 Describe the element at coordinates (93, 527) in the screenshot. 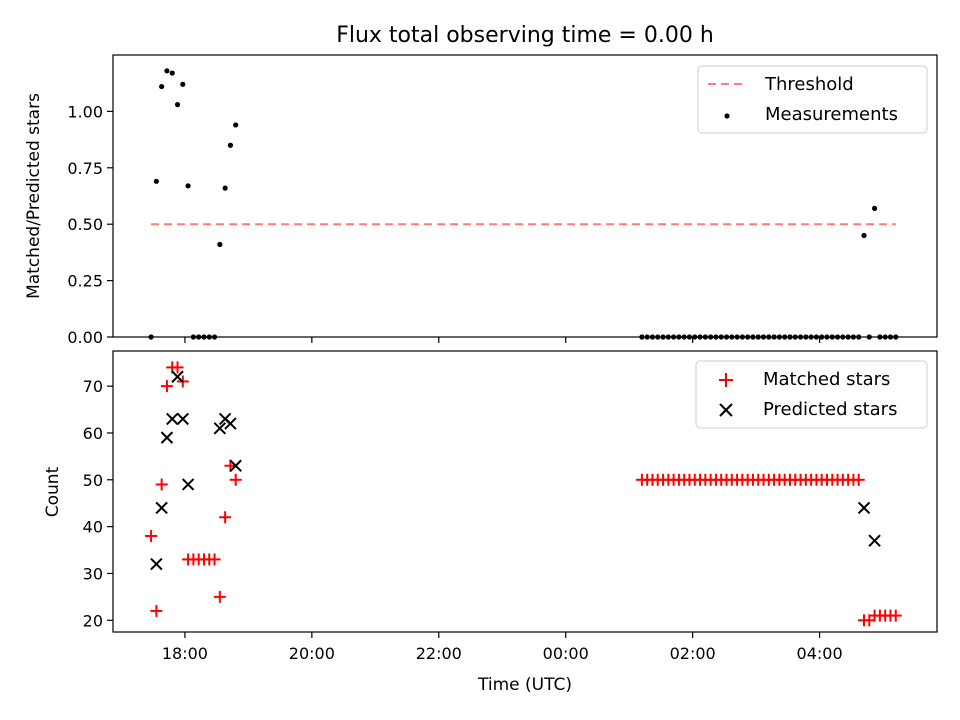

I see `bottom-y-tick-label: 40` at that location.